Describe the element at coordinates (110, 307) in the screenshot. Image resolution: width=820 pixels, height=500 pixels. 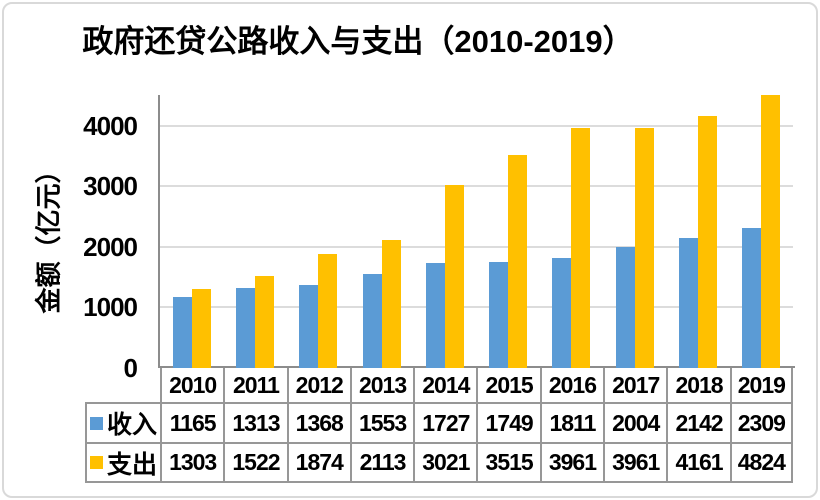
I see `y-tick-label: 1000` at that location.